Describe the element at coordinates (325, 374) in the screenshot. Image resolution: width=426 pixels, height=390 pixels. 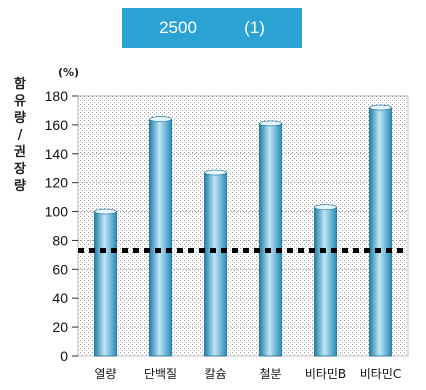
I see `x-tick-label: 비타민B` at that location.